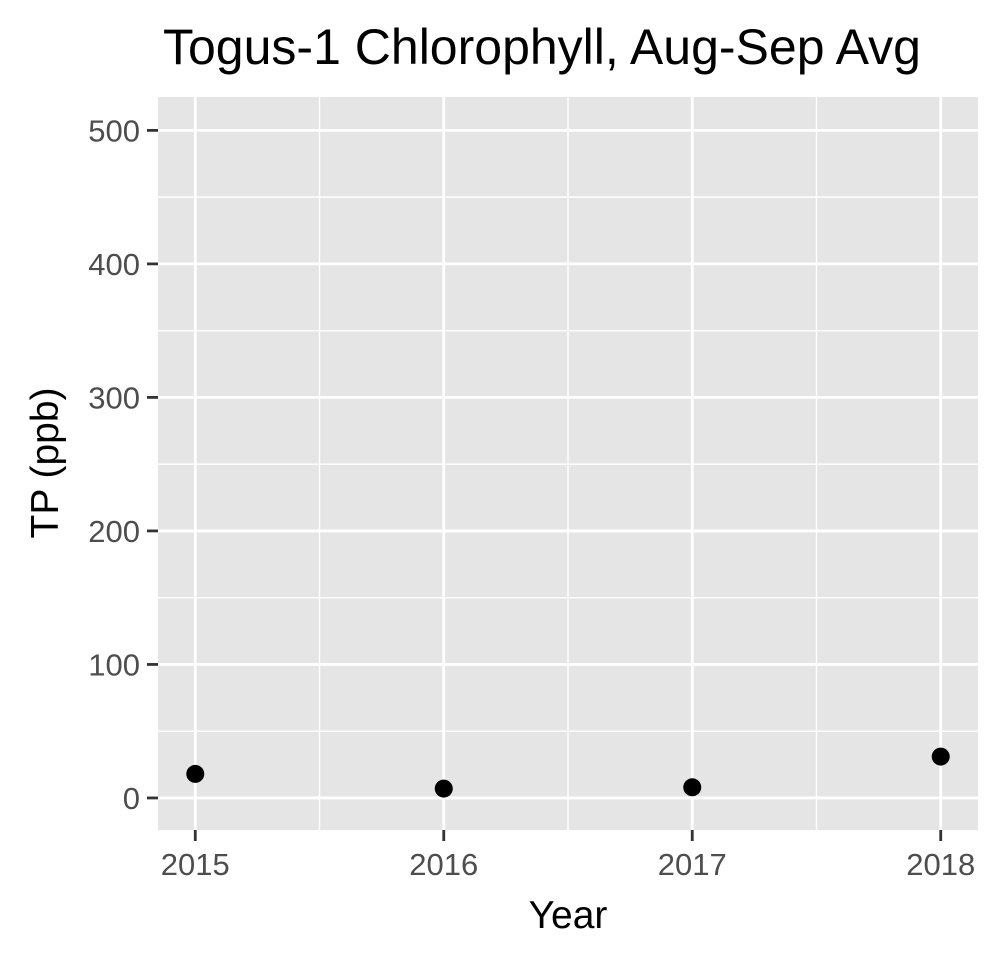 Image resolution: width=1000 pixels, height=962 pixels. I want to click on y-tick-label: 0, so click(131, 798).